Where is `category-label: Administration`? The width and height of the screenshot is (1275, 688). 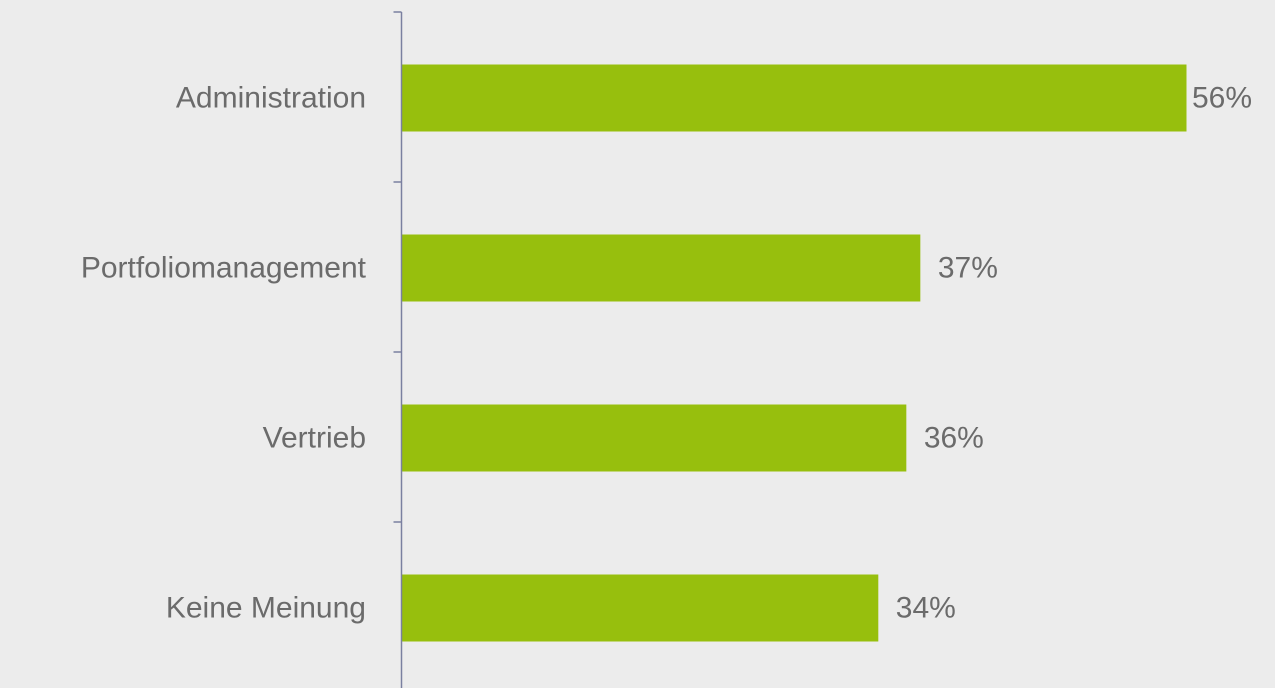 category-label: Administration is located at coordinates (271, 98).